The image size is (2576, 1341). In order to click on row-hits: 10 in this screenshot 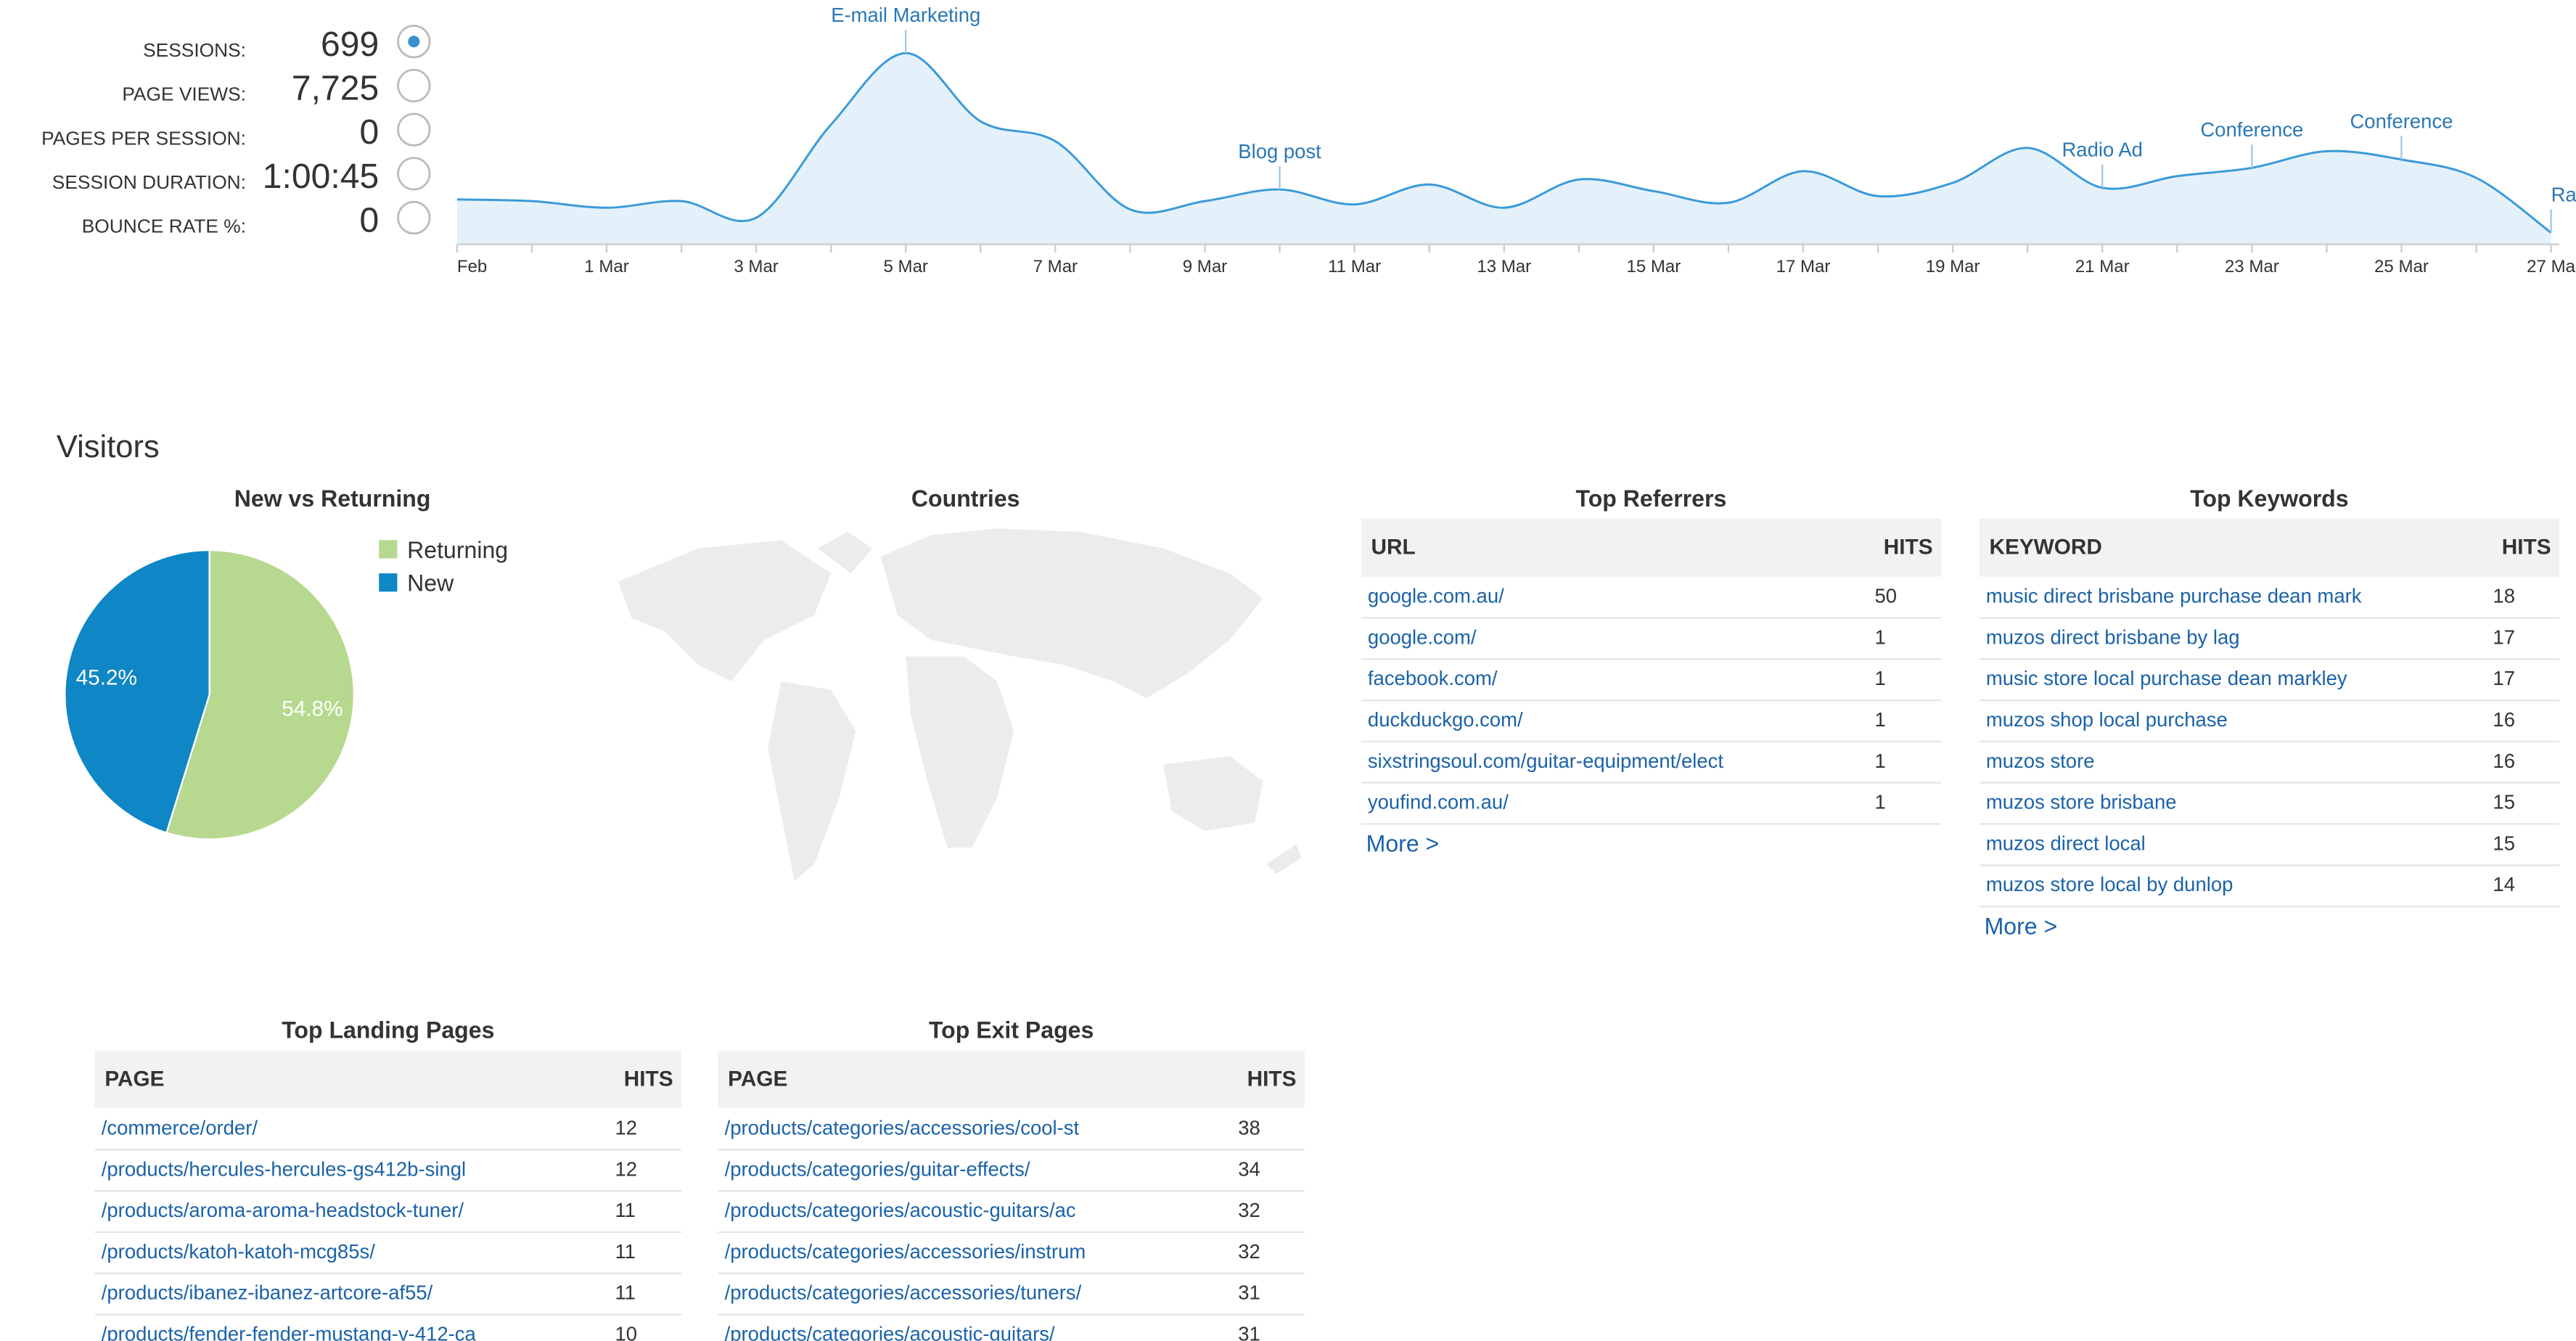, I will do `click(626, 1331)`.